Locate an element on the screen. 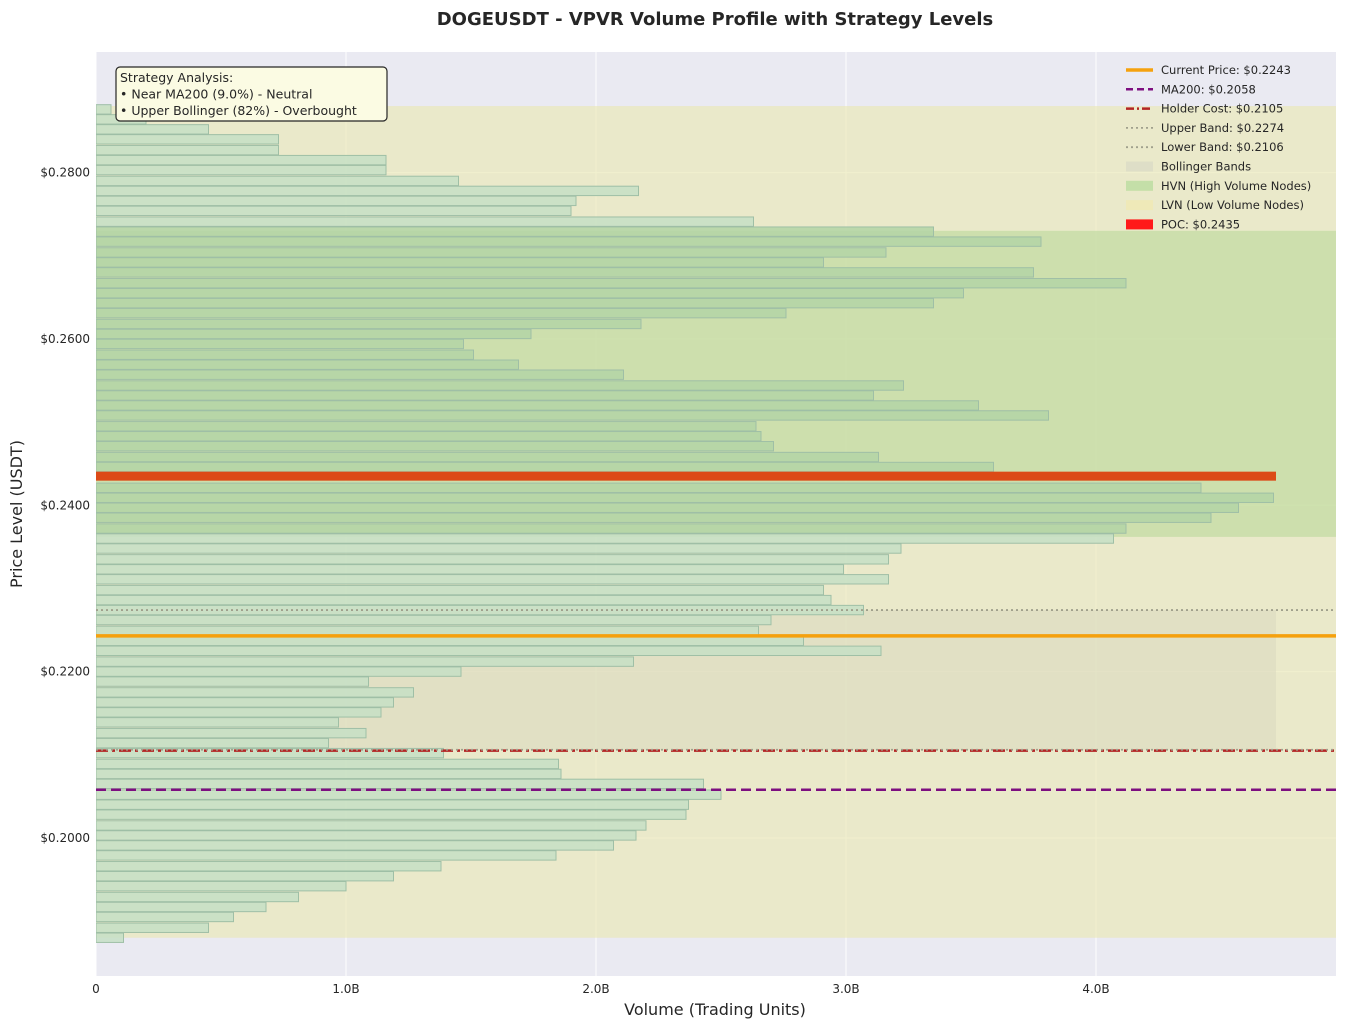  y-axis-label: Price Level (USDT) is located at coordinates (16, 514).